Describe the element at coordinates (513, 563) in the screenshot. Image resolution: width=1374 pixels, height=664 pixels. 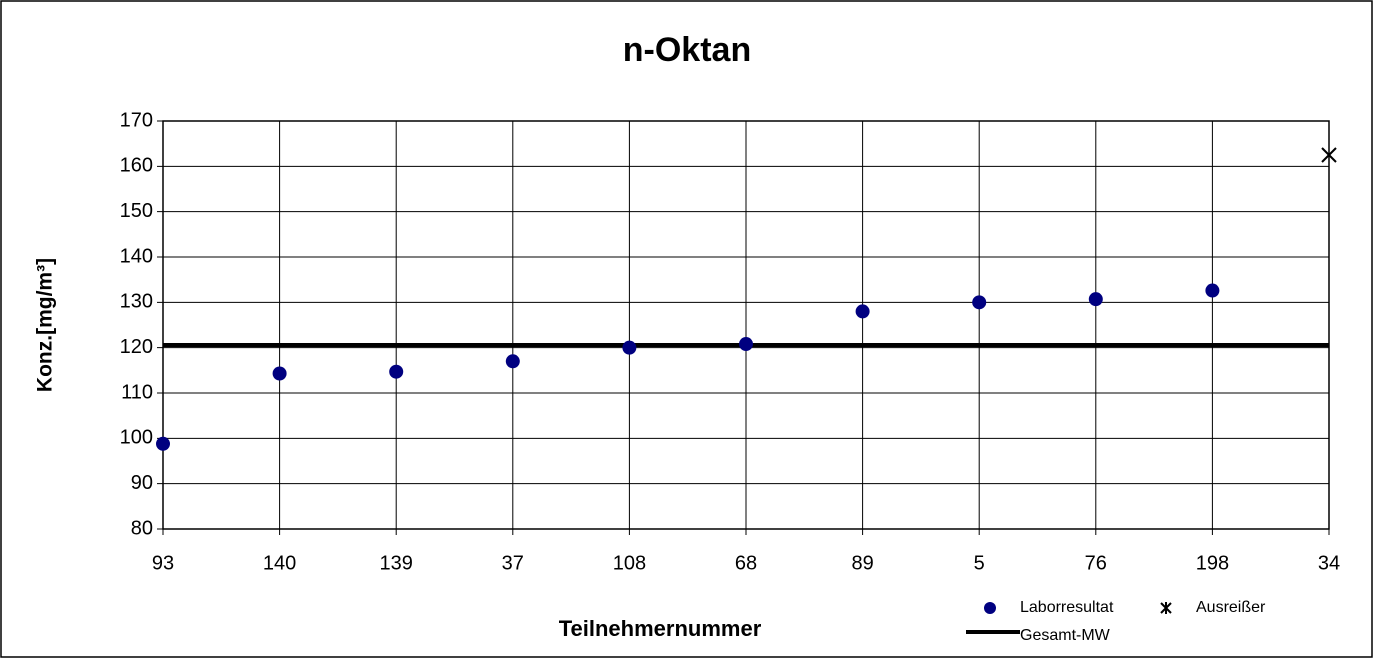
I see `x-tick-label: 37` at that location.